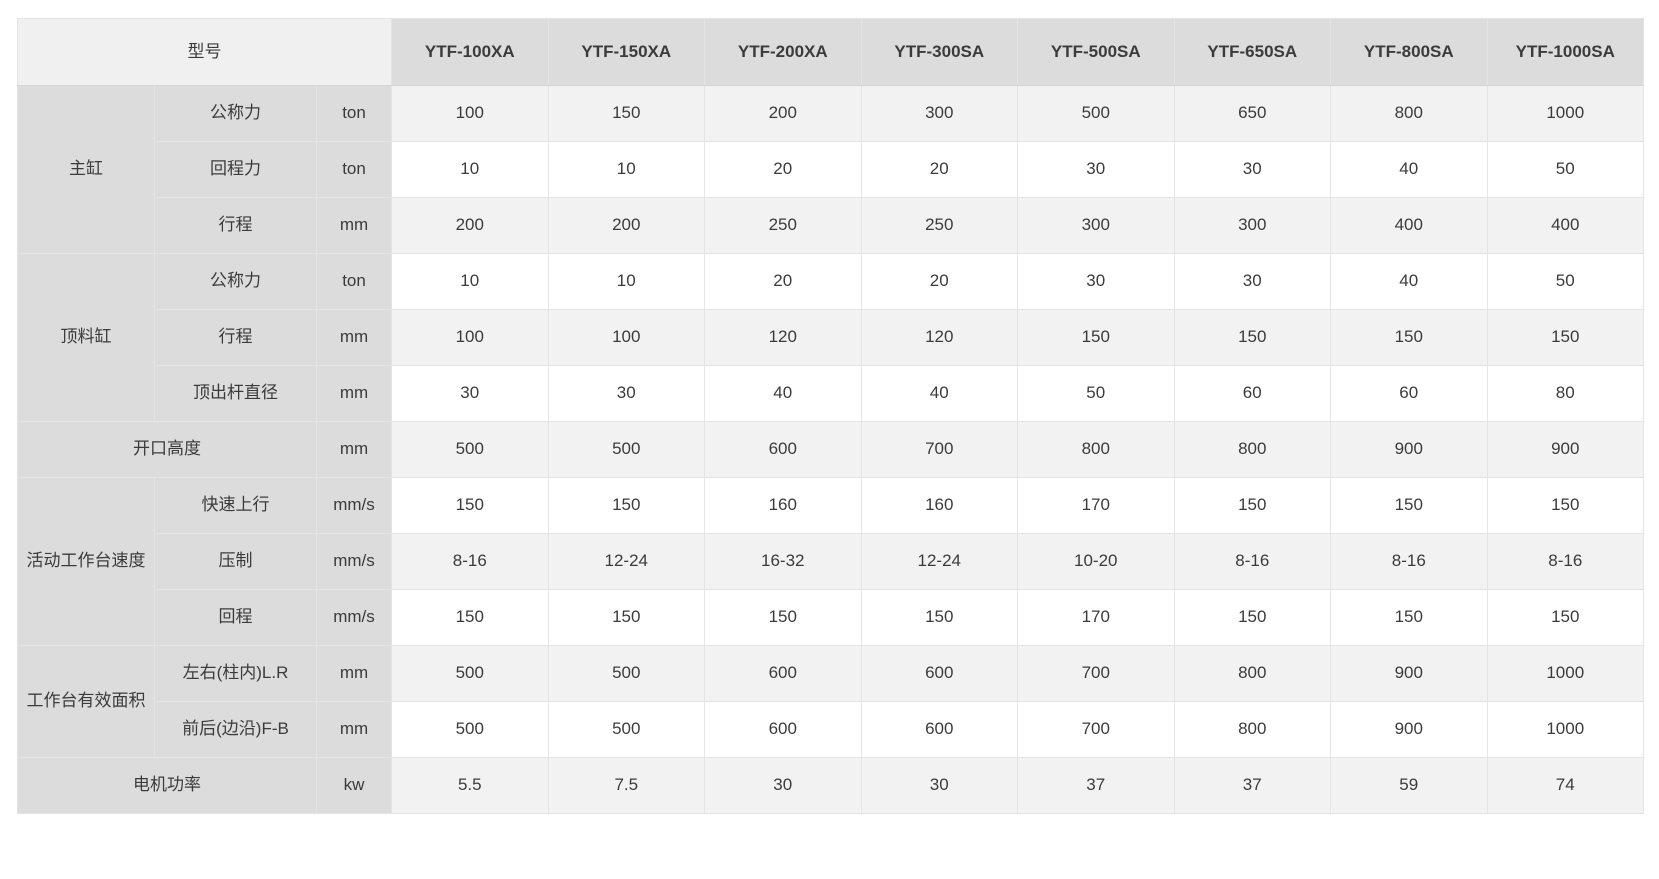 The image size is (1659, 879). What do you see at coordinates (783, 52) in the screenshot?
I see `model-column-header: YTF-200XA` at bounding box center [783, 52].